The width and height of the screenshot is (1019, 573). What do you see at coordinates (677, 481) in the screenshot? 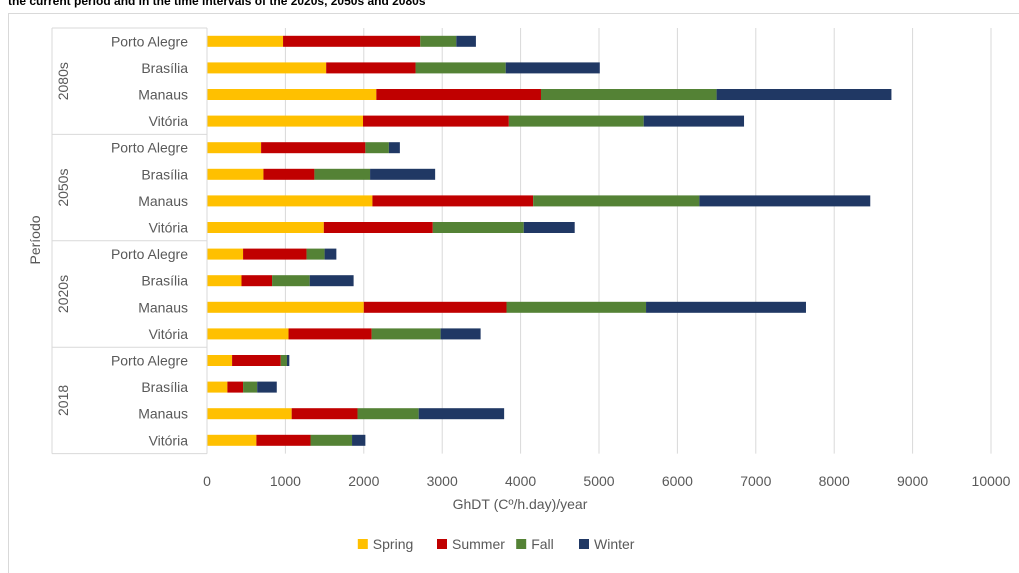
I see `x-tick-label: 6000` at bounding box center [677, 481].